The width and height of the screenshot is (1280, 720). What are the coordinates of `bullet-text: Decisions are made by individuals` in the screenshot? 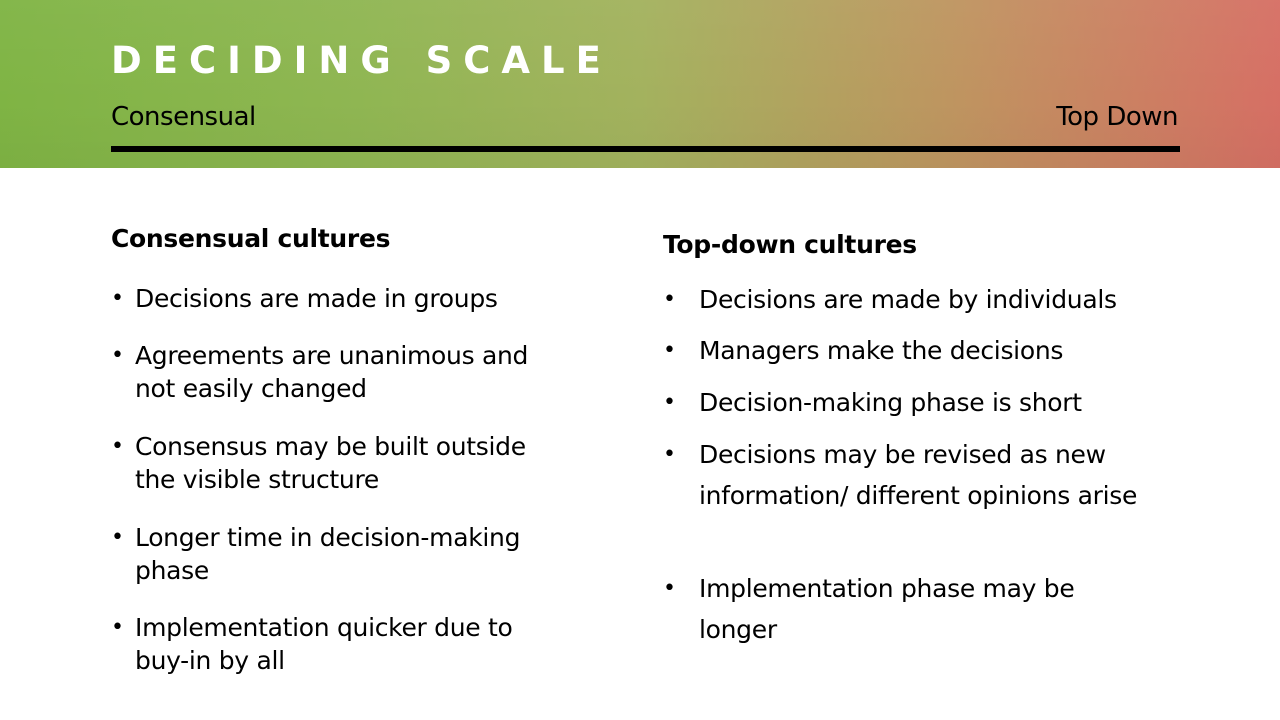 It's located at (908, 299).